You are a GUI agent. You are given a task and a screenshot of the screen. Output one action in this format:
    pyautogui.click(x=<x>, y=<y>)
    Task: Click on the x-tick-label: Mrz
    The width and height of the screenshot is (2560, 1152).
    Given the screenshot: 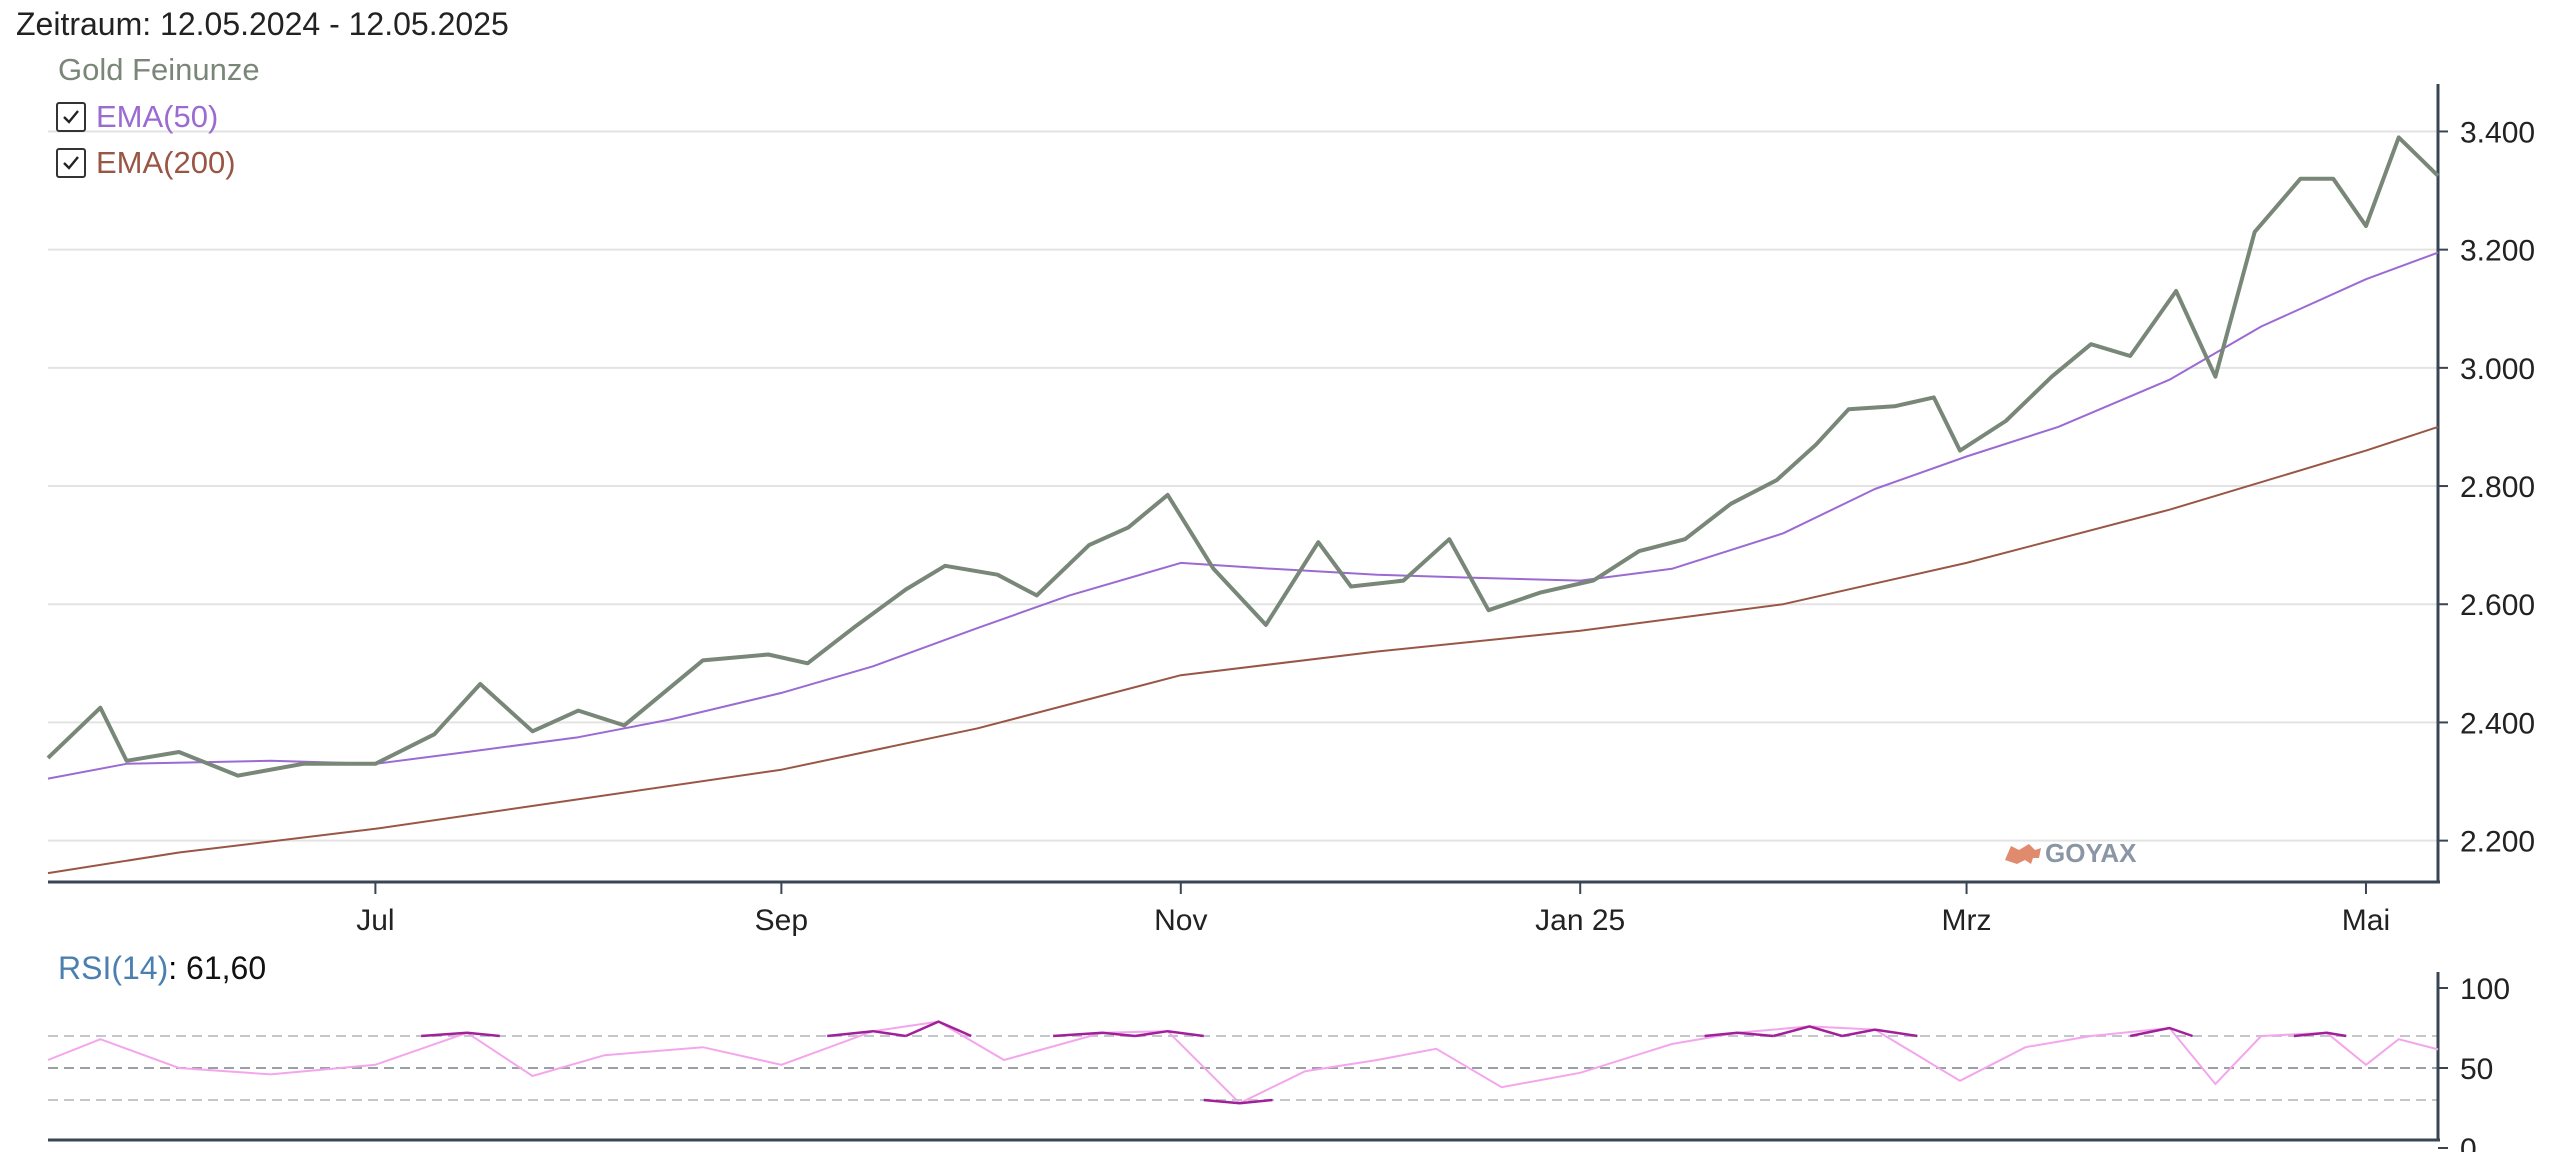 What is the action you would take?
    pyautogui.click(x=1967, y=920)
    